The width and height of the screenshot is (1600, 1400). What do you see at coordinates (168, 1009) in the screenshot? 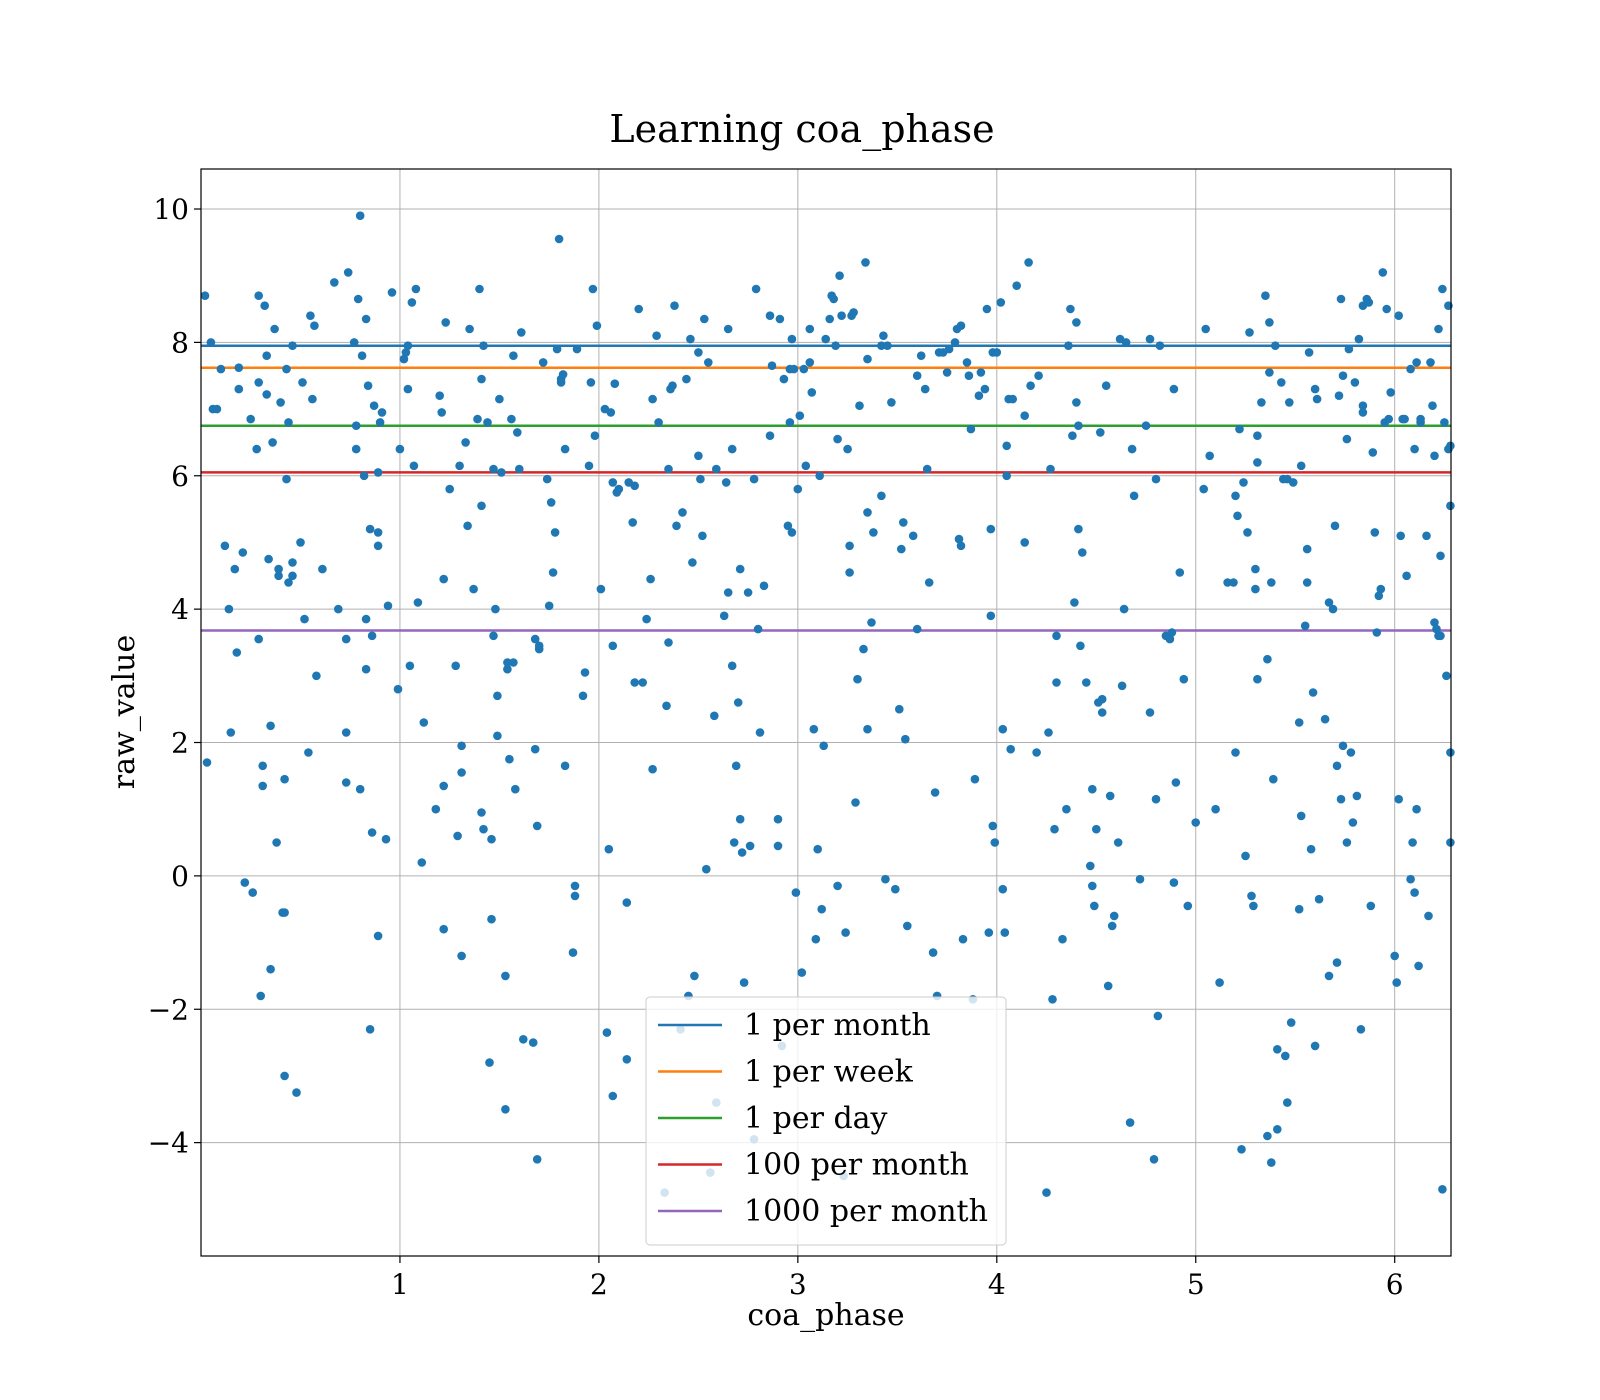
I see `y-tick-label: −2` at bounding box center [168, 1009].